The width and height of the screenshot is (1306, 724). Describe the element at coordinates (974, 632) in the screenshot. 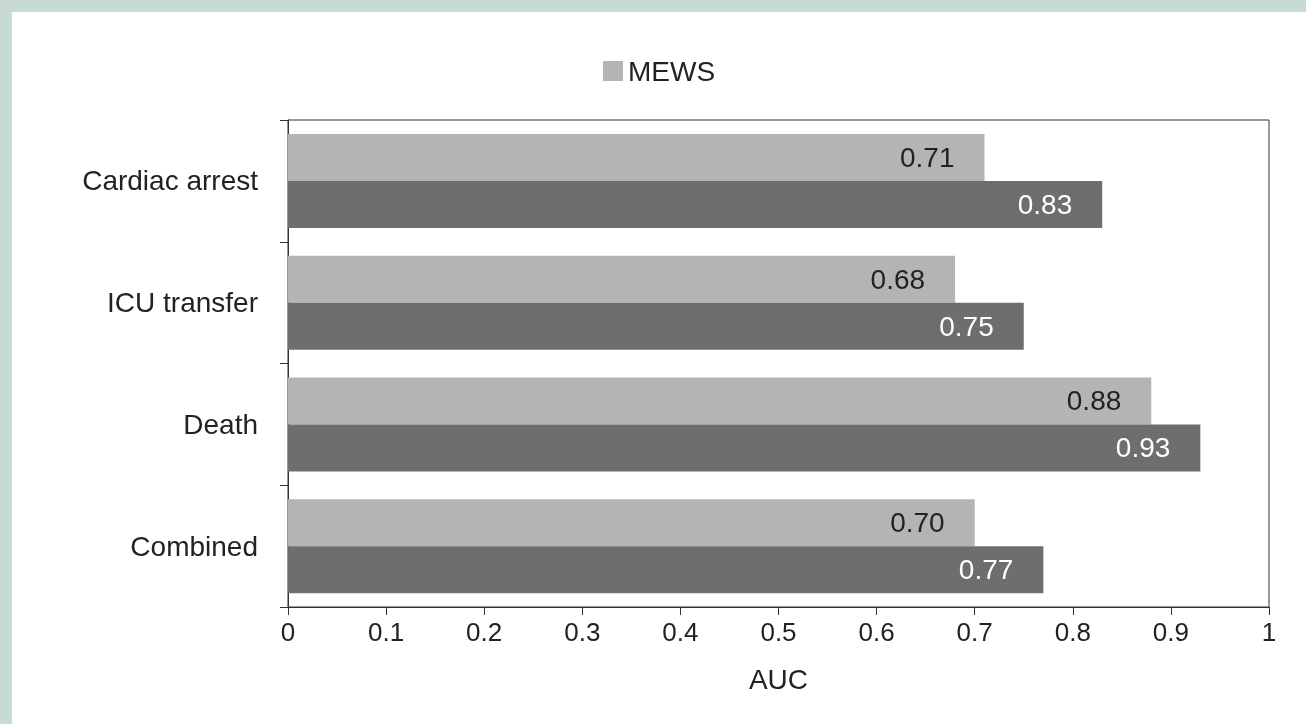

I see `x-tick-label: 0.7` at that location.